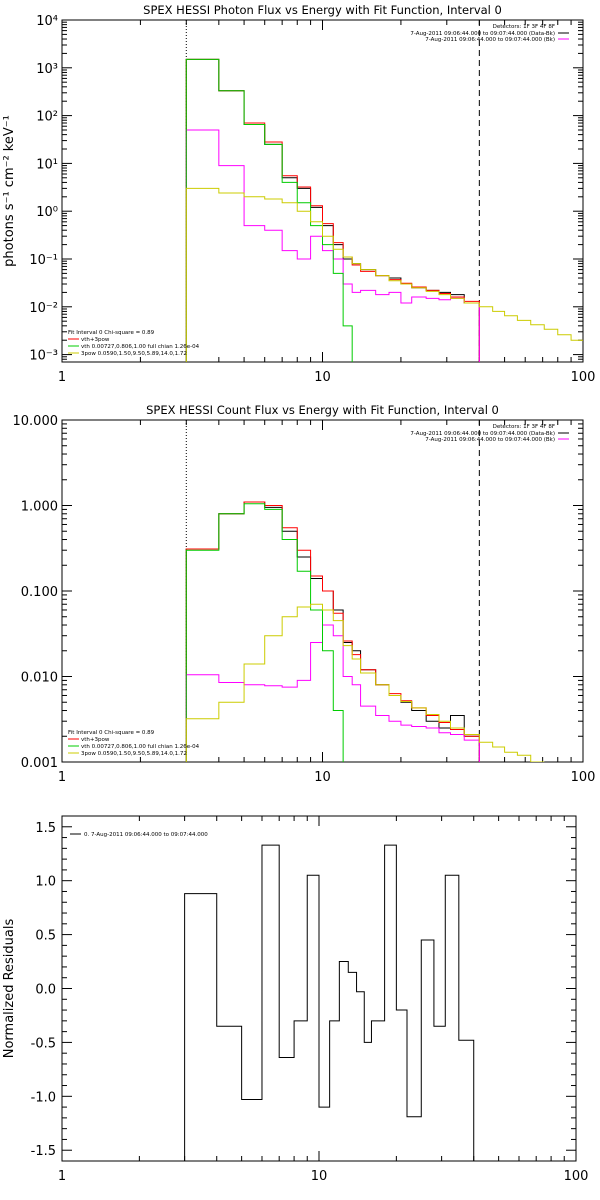 The height and width of the screenshot is (1200, 600). What do you see at coordinates (47, 21) in the screenshot?
I see `y-tick-label: 10⁴` at bounding box center [47, 21].